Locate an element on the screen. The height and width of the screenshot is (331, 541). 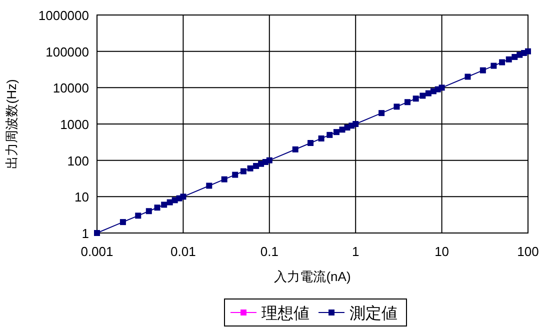
y-tick-label: 10000 is located at coordinates (70, 88).